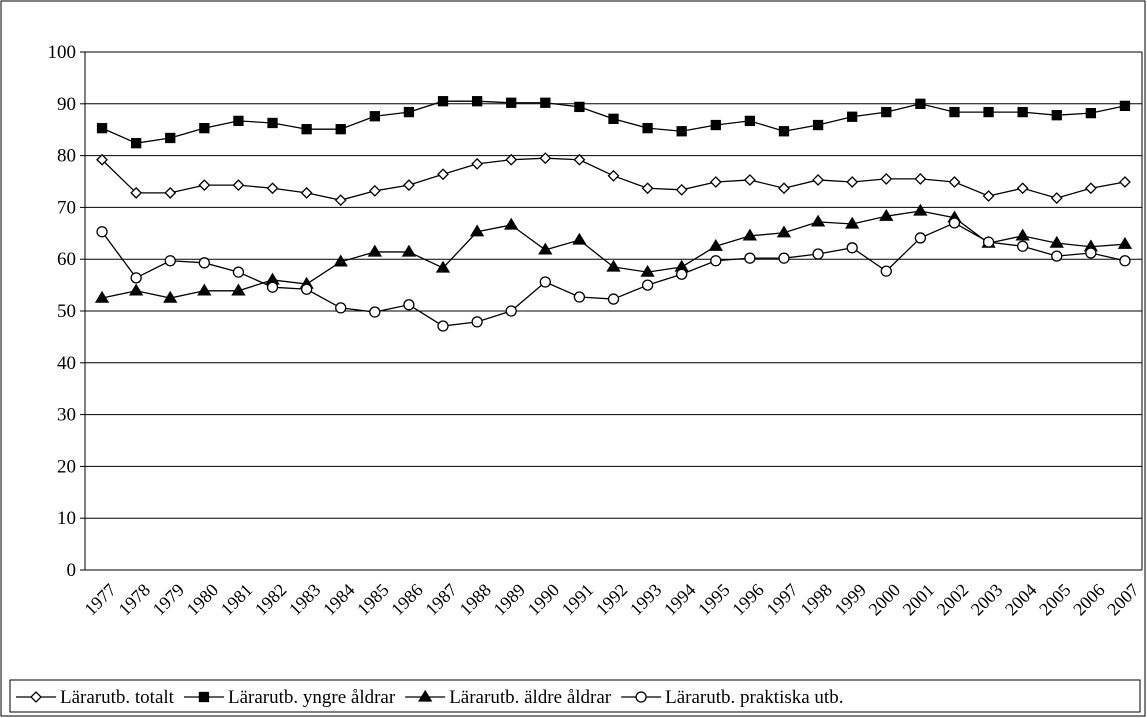 The height and width of the screenshot is (718, 1147). I want to click on y-tick-label: 10, so click(66, 518).